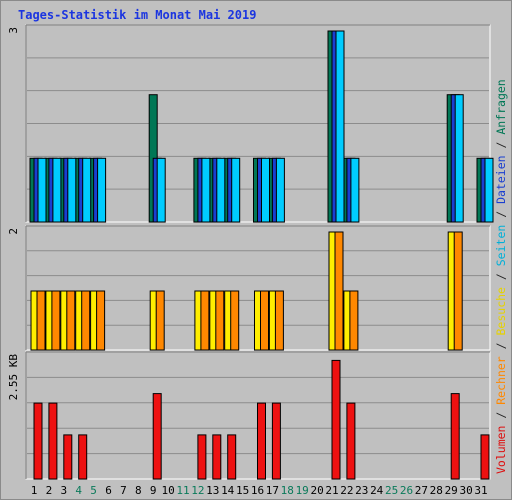 This screenshot has height=500, width=512. Describe the element at coordinates (302, 490) in the screenshot. I see `x-tick-label-19: 19` at that location.